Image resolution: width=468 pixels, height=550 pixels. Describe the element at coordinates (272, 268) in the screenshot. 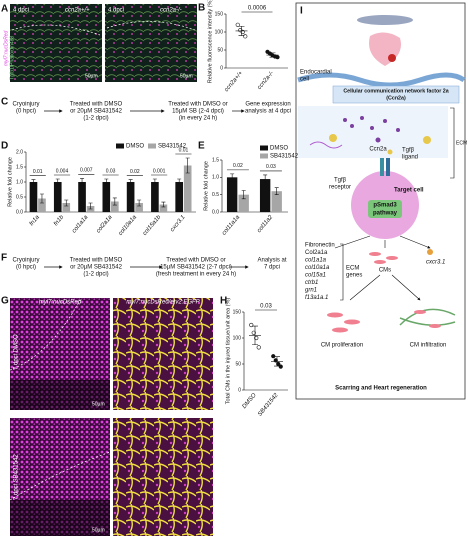

I see `timeline-text: 7 dpci` at that location.